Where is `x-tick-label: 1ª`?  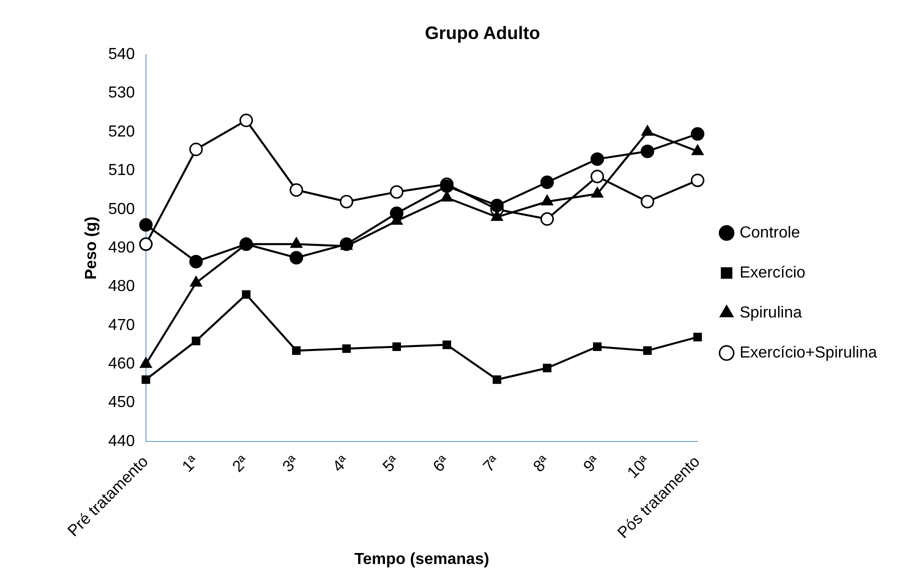 x-tick-label: 1ª is located at coordinates (190, 464).